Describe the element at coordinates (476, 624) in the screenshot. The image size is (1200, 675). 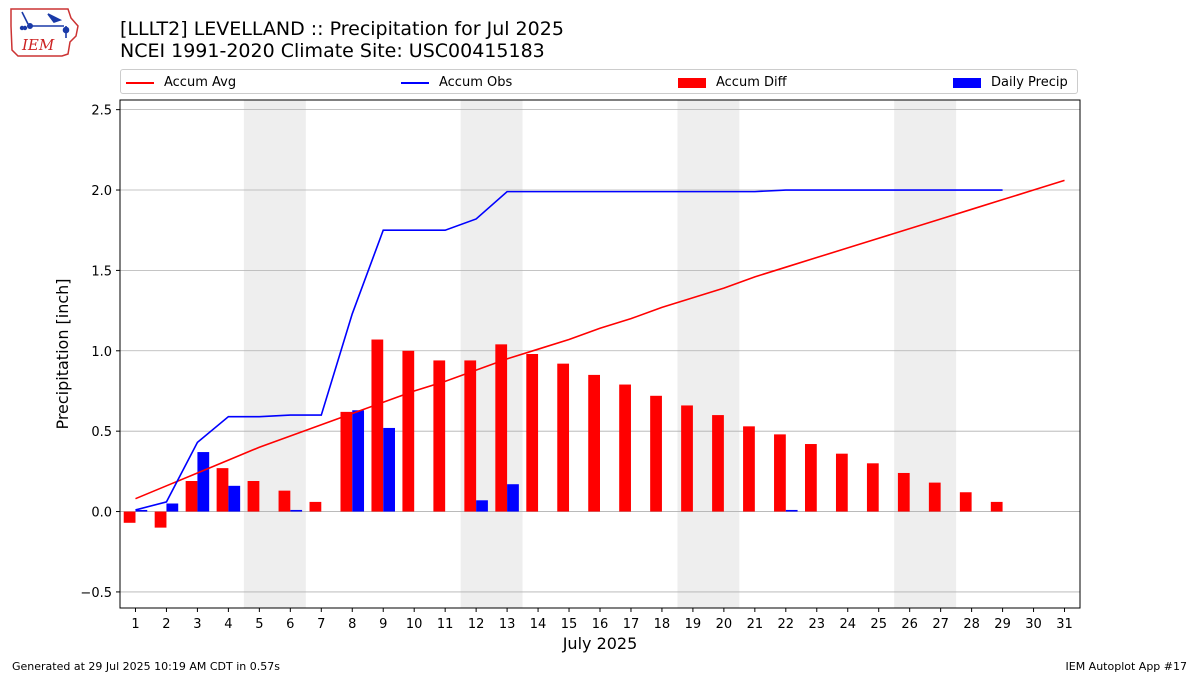
I see `x-tick-label: 12` at that location.